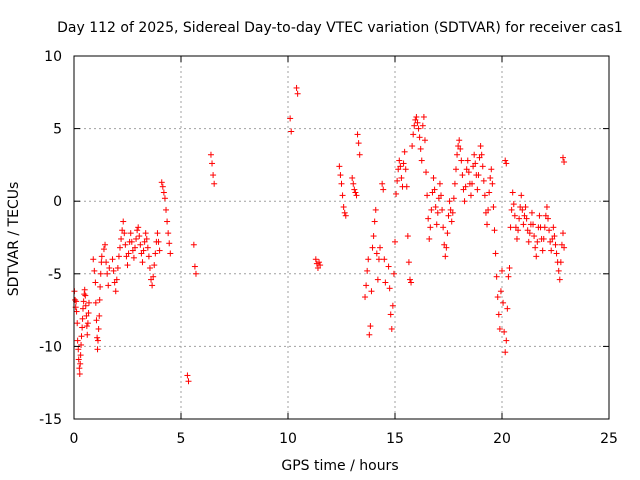 This screenshot has height=480, width=640. Describe the element at coordinates (14, 239) in the screenshot. I see `y-axis-label: SDTVAR / TECUs` at that location.